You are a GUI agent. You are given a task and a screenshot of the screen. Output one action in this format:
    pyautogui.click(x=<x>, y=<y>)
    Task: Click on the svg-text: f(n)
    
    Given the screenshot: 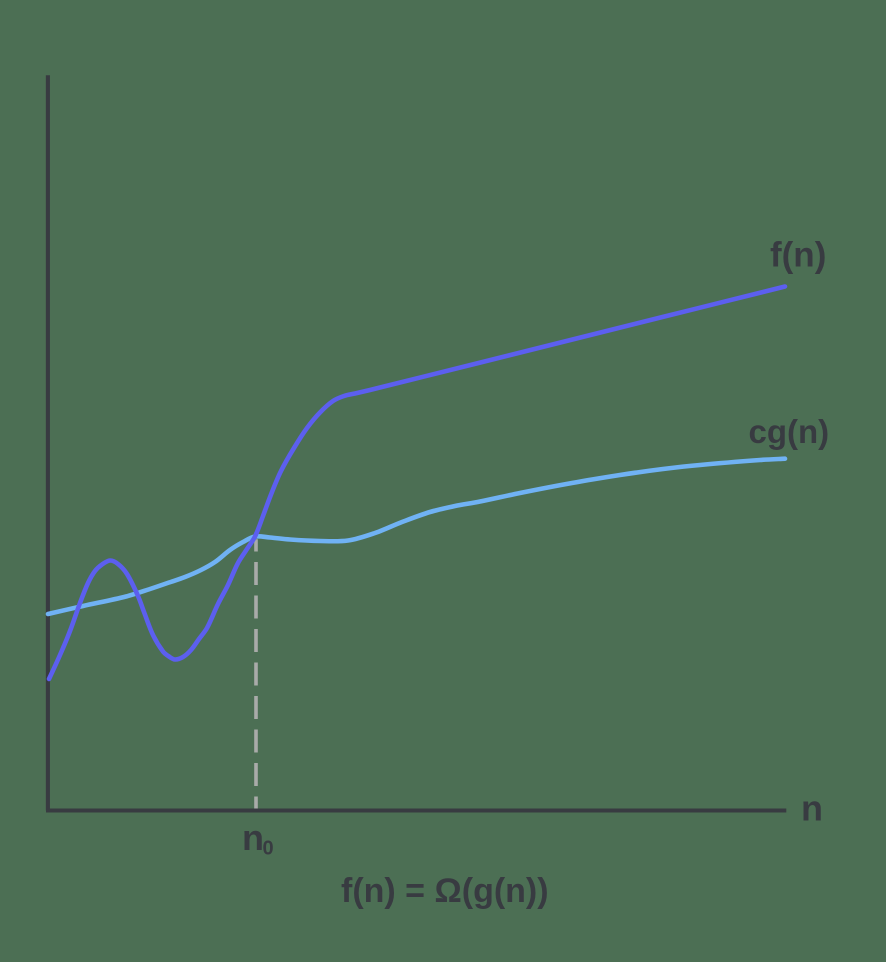 What is the action you would take?
    pyautogui.click(x=798, y=255)
    